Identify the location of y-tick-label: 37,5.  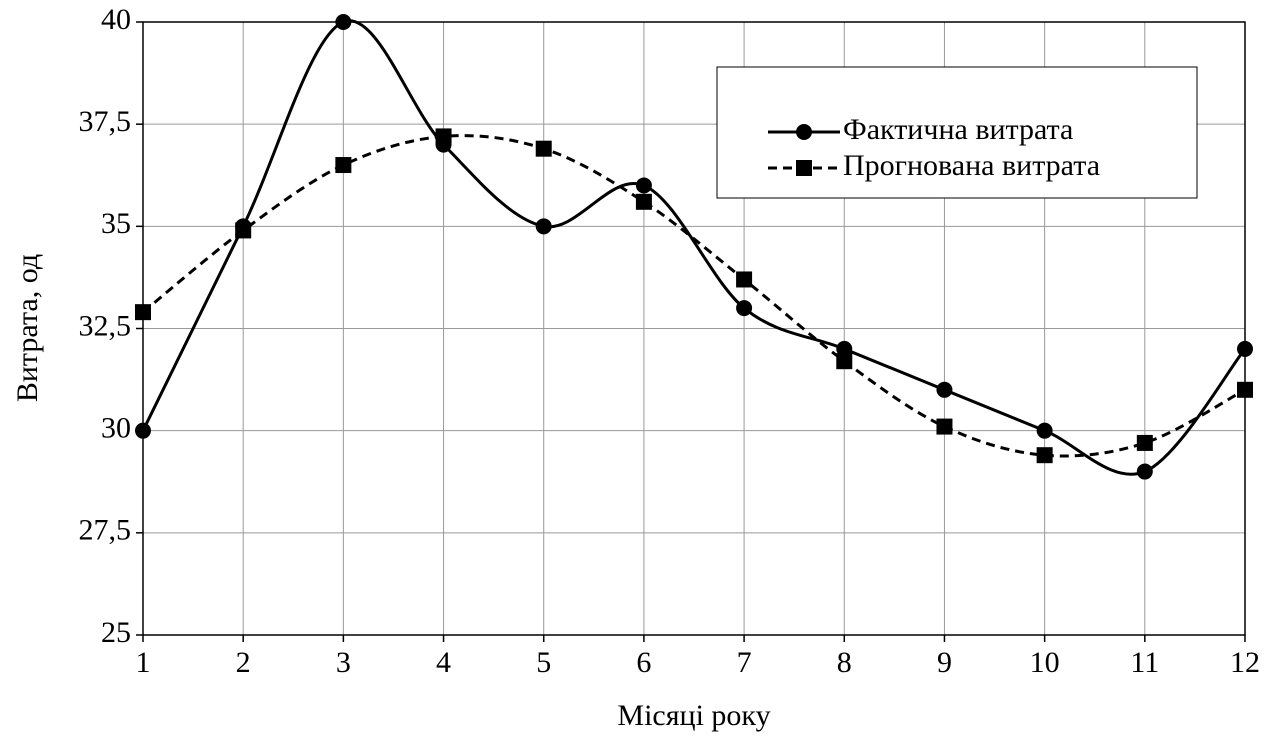
(105, 121).